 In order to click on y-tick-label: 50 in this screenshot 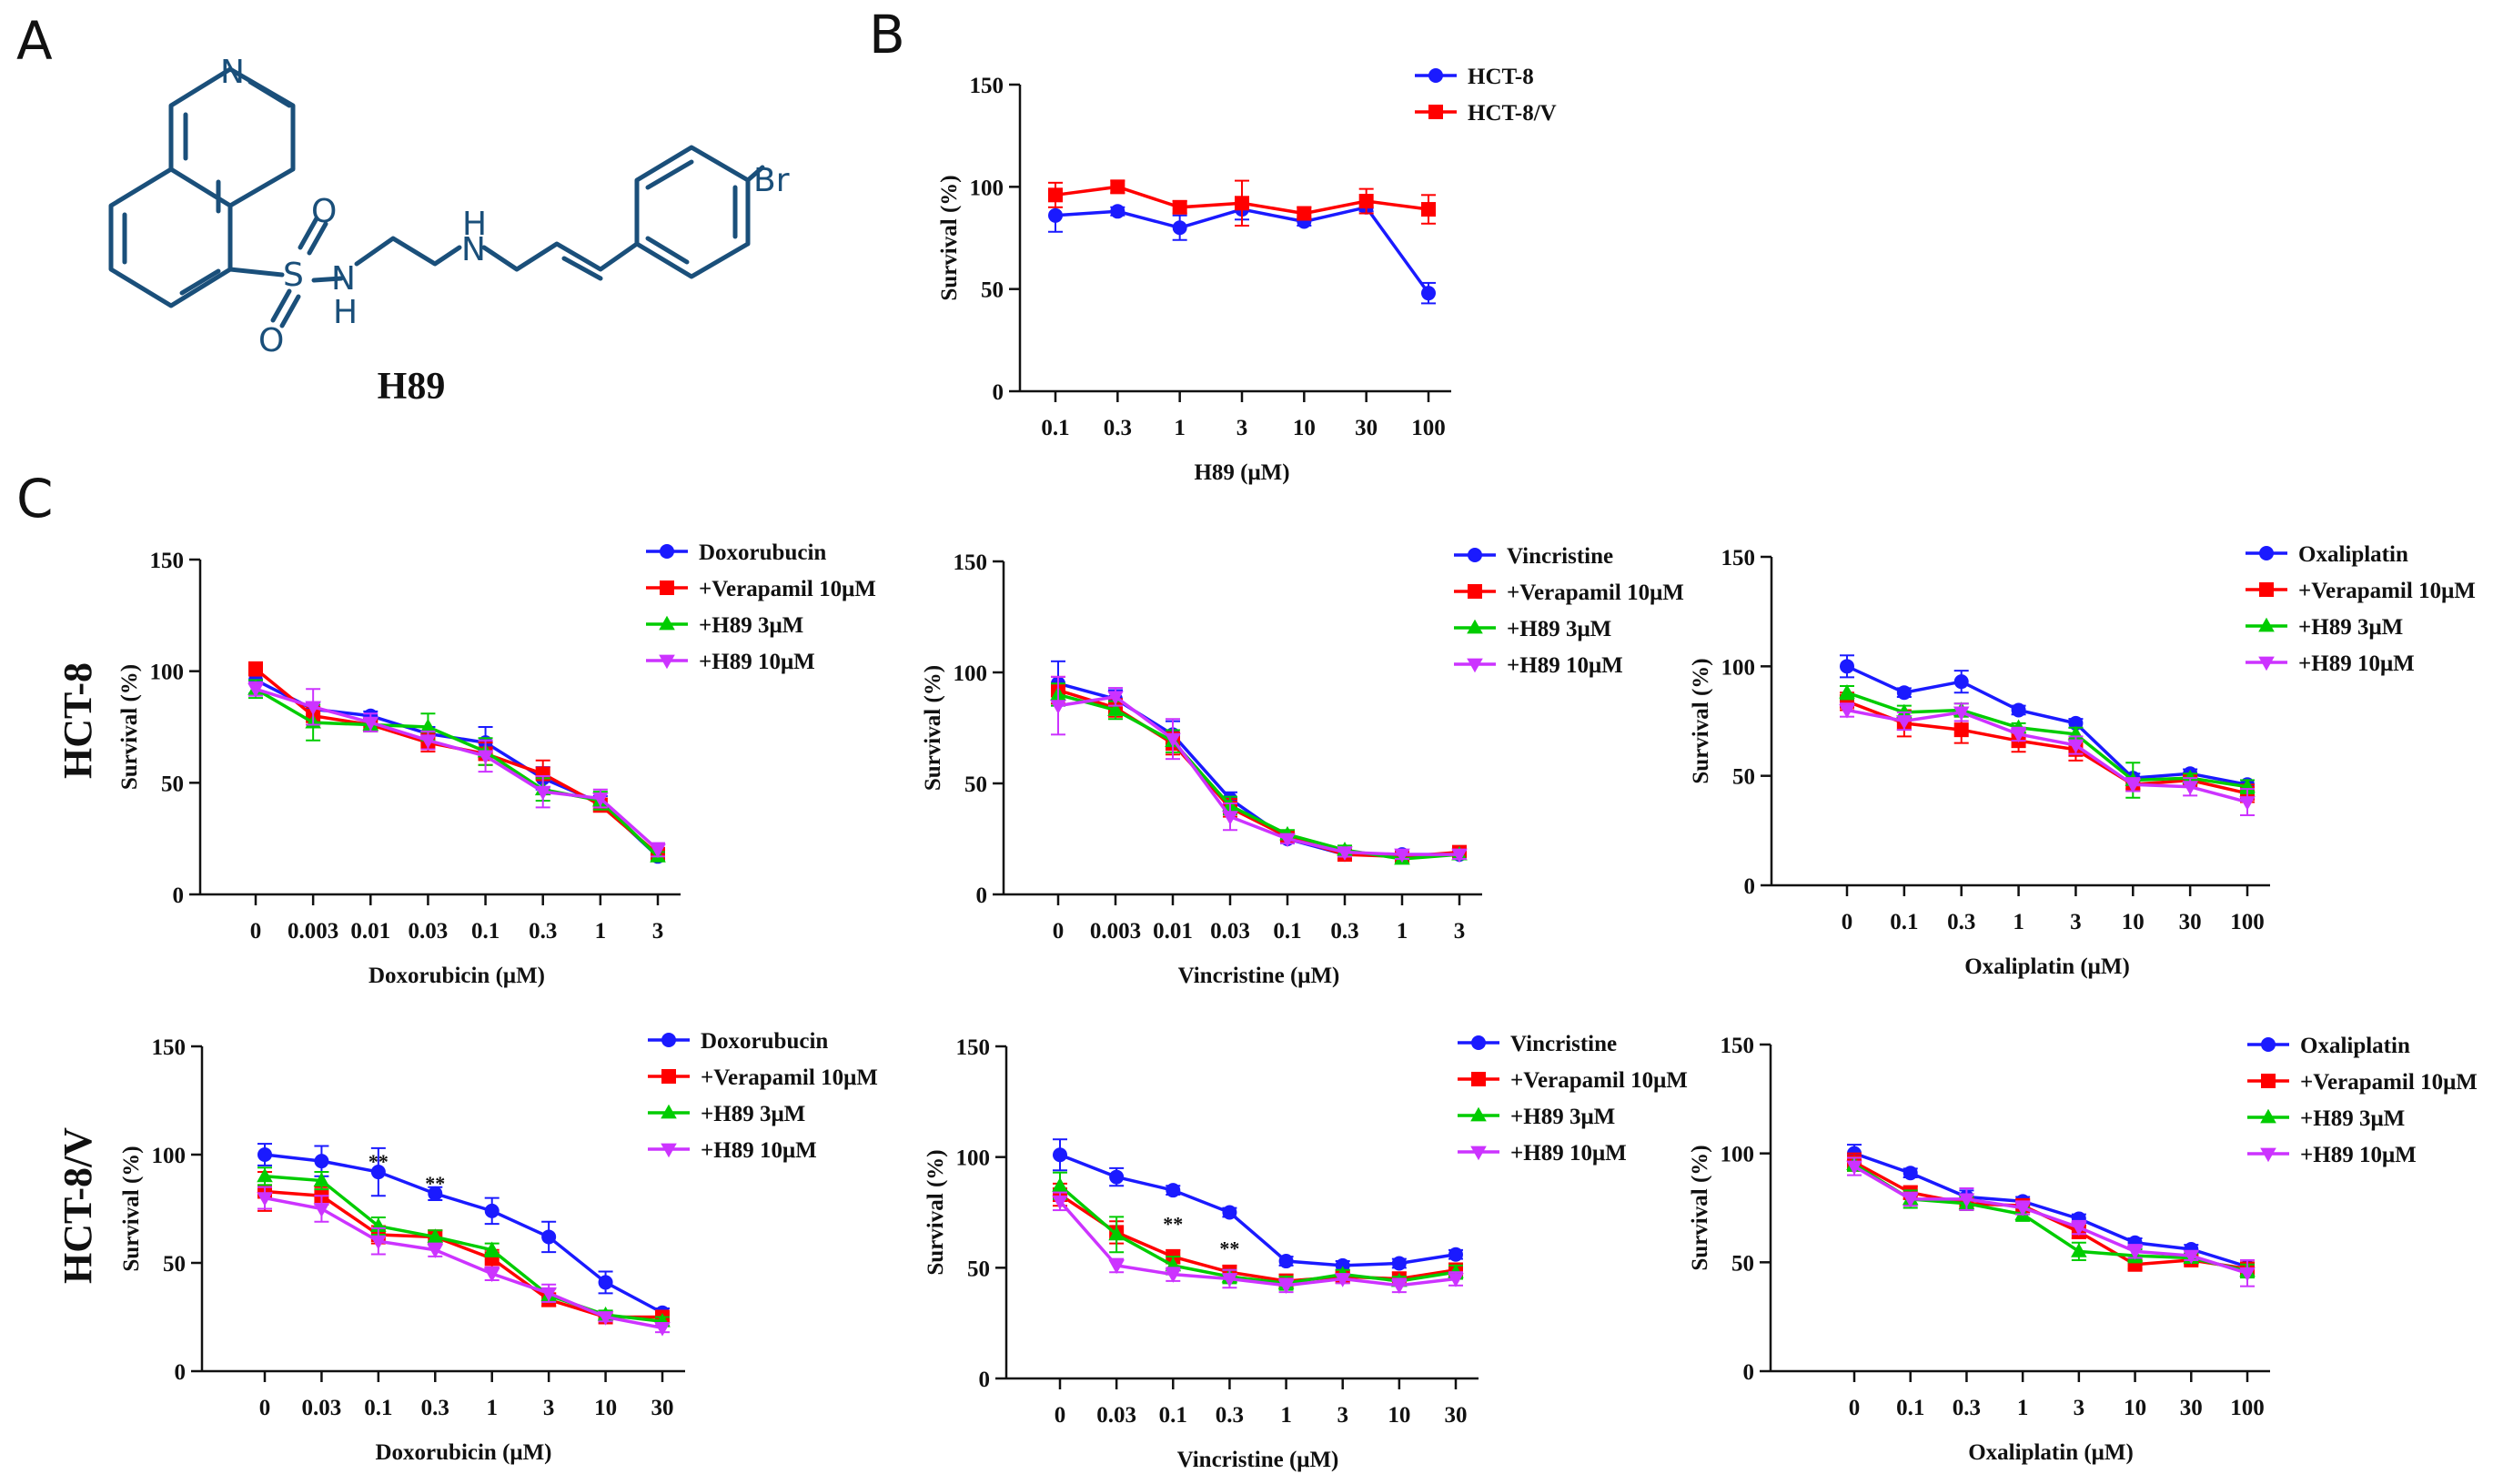, I will do `click(1743, 777)`.